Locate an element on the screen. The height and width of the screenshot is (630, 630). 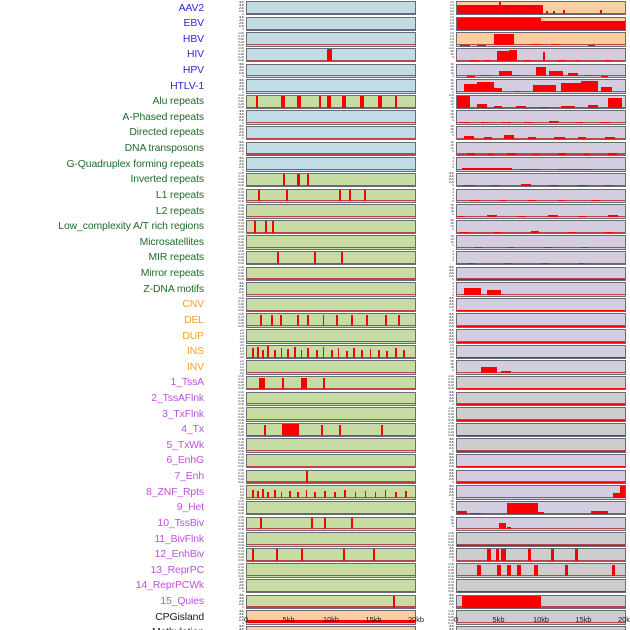
track-panel-left-cpgisland is located at coordinates (331, 617).